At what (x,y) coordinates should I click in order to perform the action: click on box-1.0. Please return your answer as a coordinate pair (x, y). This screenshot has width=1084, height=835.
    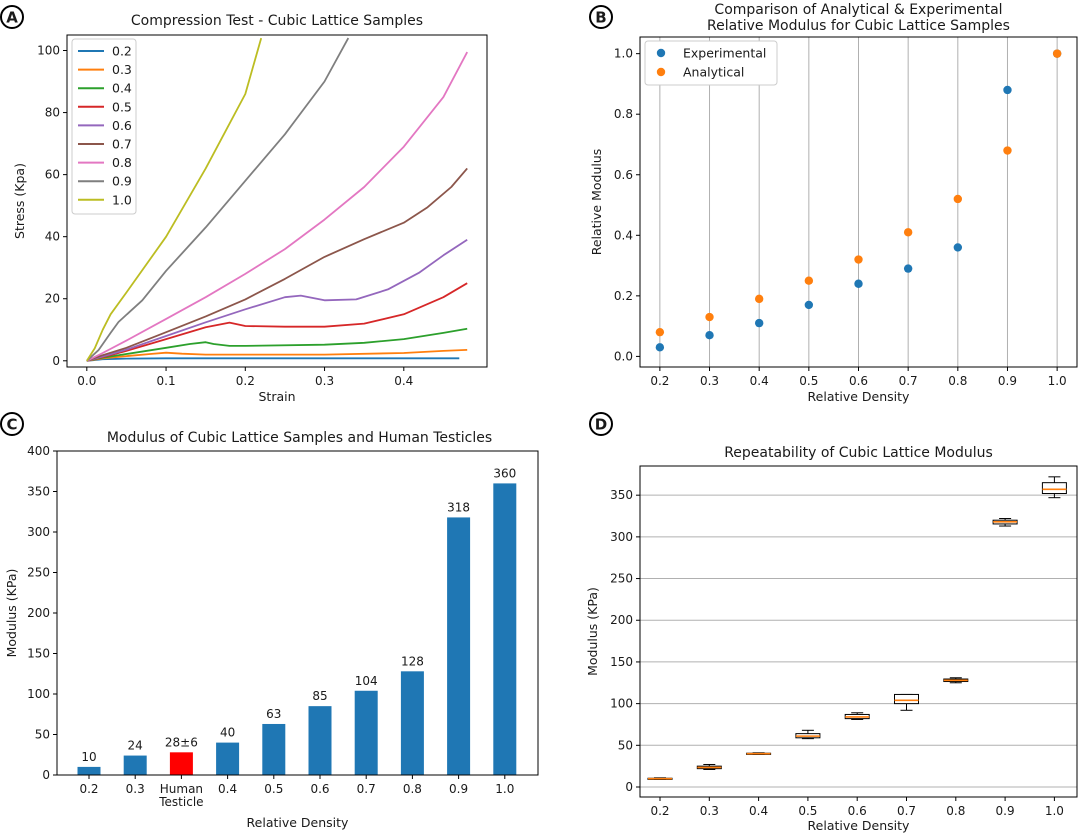
    Looking at the image, I should click on (1054, 487).